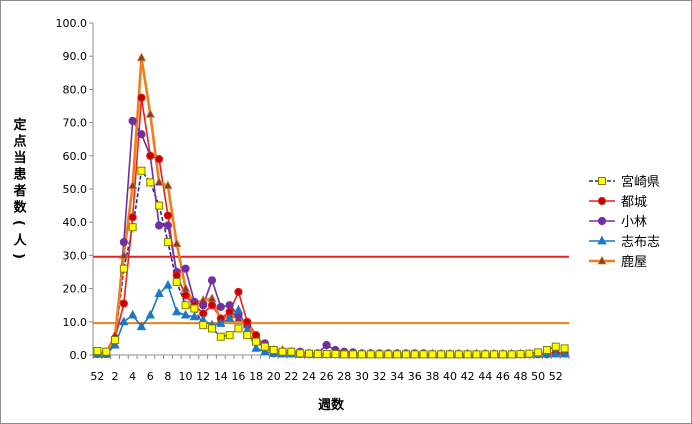 This screenshot has width=692, height=424. Describe the element at coordinates (362, 376) in the screenshot. I see `x-tick-label: 30` at that location.